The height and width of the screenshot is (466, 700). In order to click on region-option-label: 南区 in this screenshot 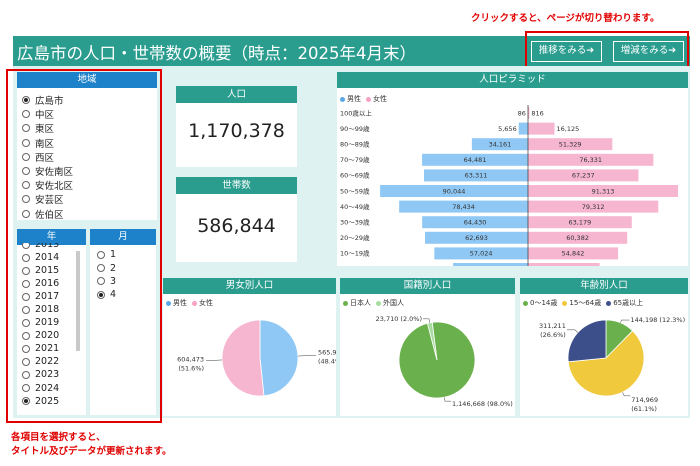, I will do `click(45, 144)`.